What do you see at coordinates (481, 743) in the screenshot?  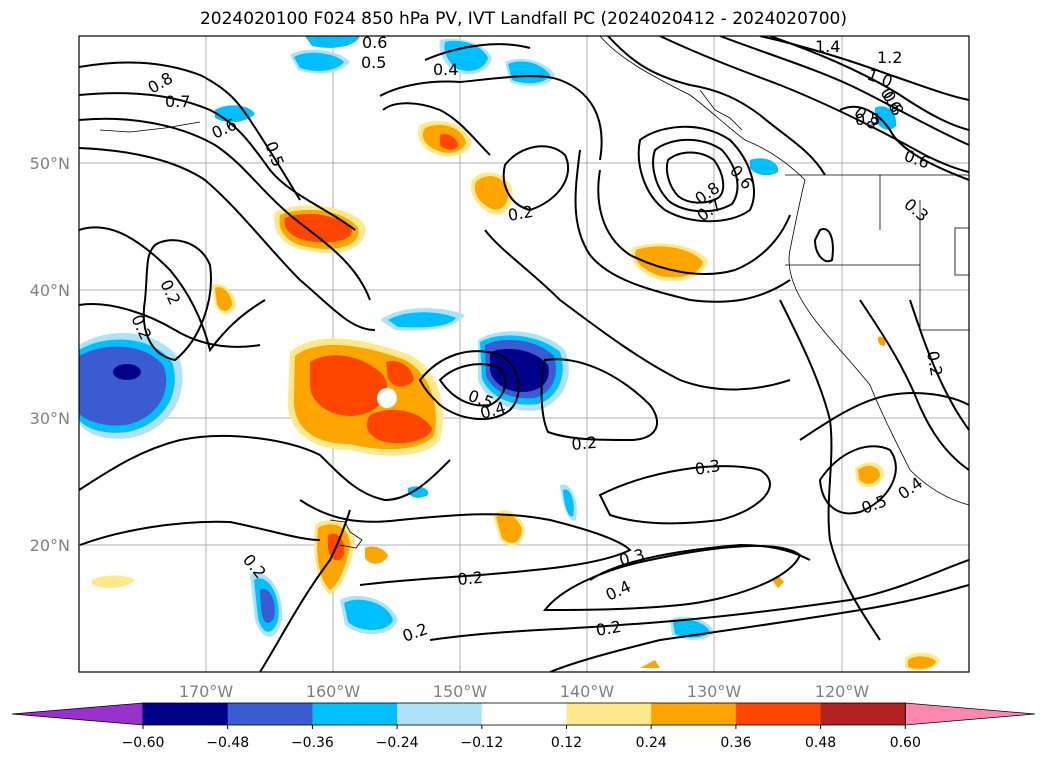 I see `colorbar-tick-label: −0.12` at bounding box center [481, 743].